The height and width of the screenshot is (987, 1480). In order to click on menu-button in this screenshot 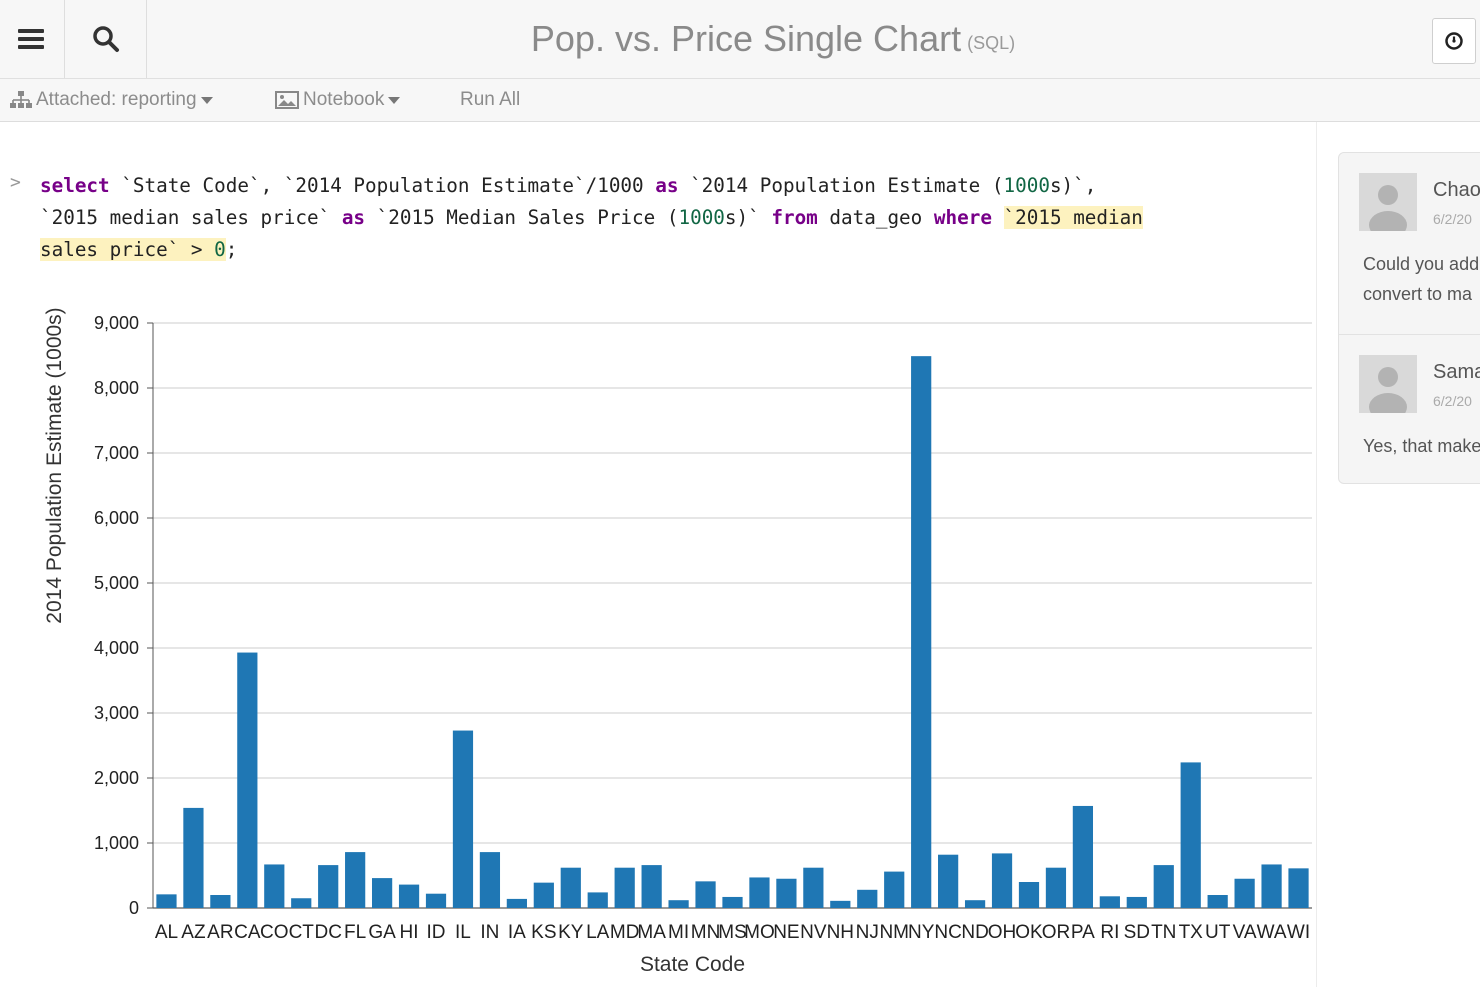, I will do `click(32, 39)`.